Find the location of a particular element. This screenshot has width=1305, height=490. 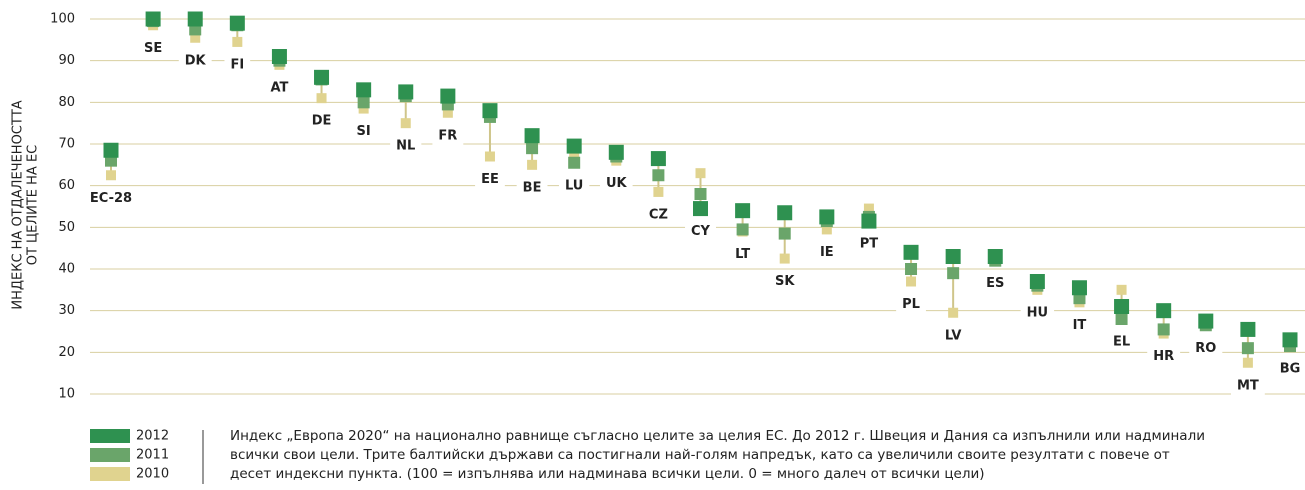

category-label: IE is located at coordinates (827, 252).